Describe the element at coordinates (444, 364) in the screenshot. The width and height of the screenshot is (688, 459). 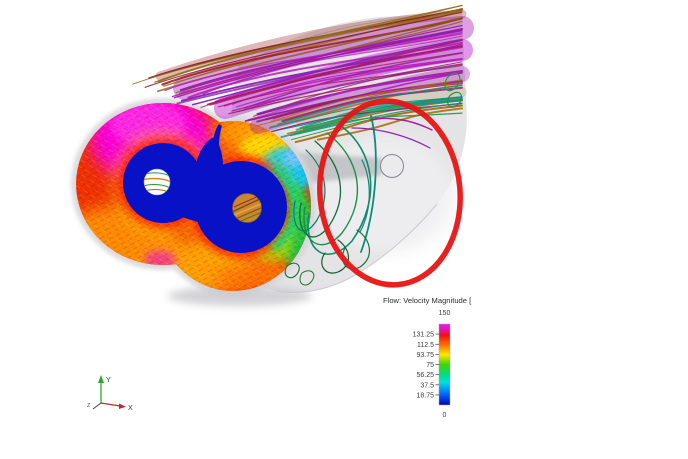
I see `legend-colorbar` at that location.